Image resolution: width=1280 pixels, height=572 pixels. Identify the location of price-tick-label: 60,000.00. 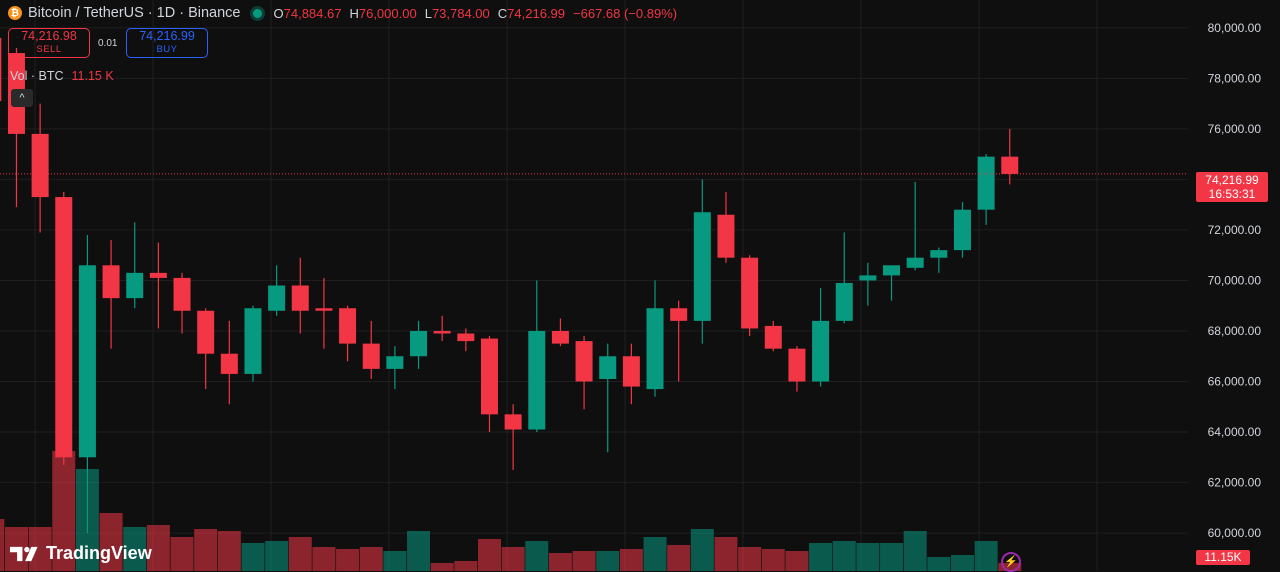
(1235, 533).